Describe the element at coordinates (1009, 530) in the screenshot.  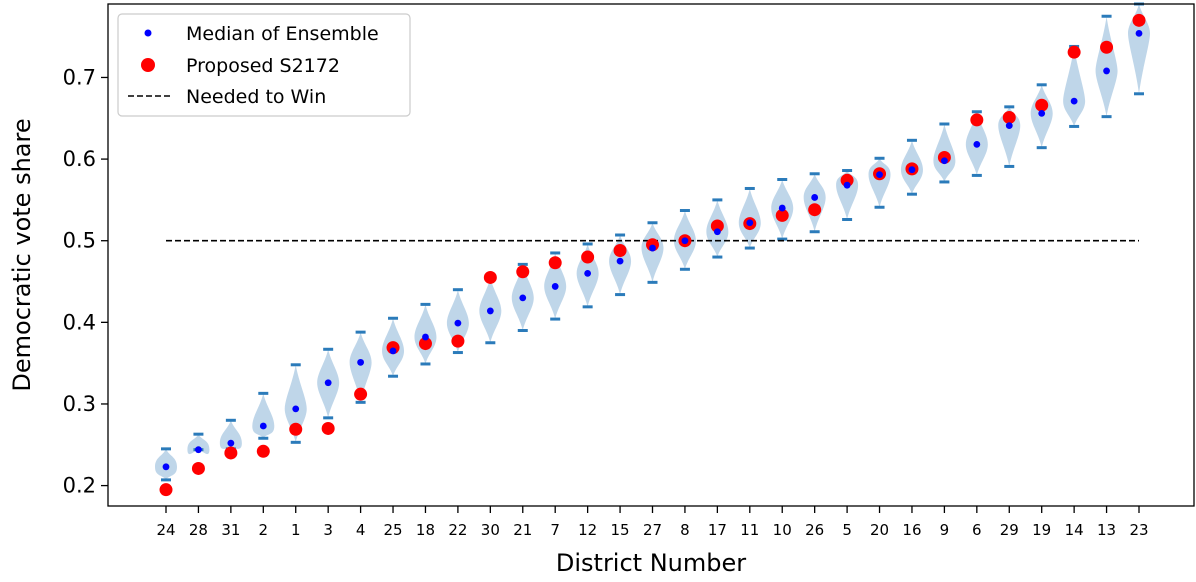
I see `x-tick-label-29: 29` at that location.